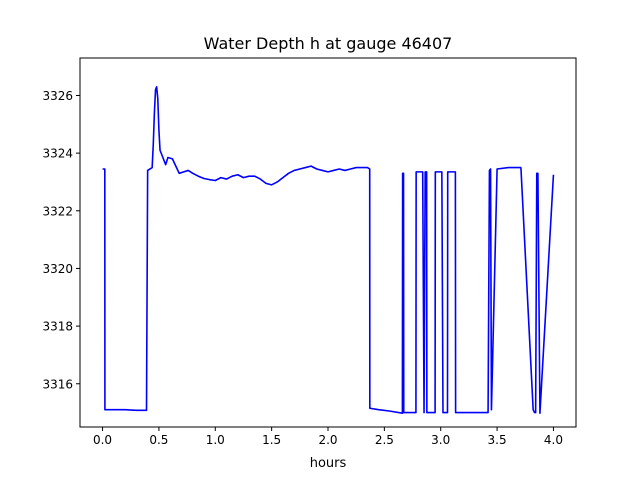 This screenshot has width=640, height=480. I want to click on x-tick-label: 1.5, so click(271, 440).